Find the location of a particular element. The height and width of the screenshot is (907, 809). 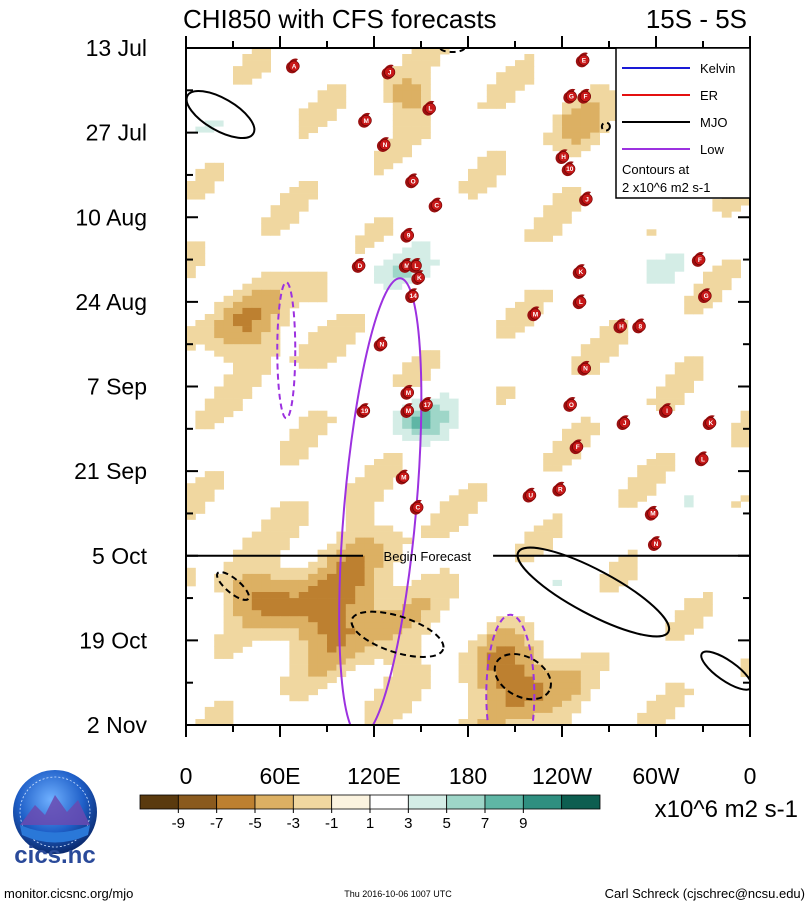

storm-marker: K is located at coordinates (579, 271).